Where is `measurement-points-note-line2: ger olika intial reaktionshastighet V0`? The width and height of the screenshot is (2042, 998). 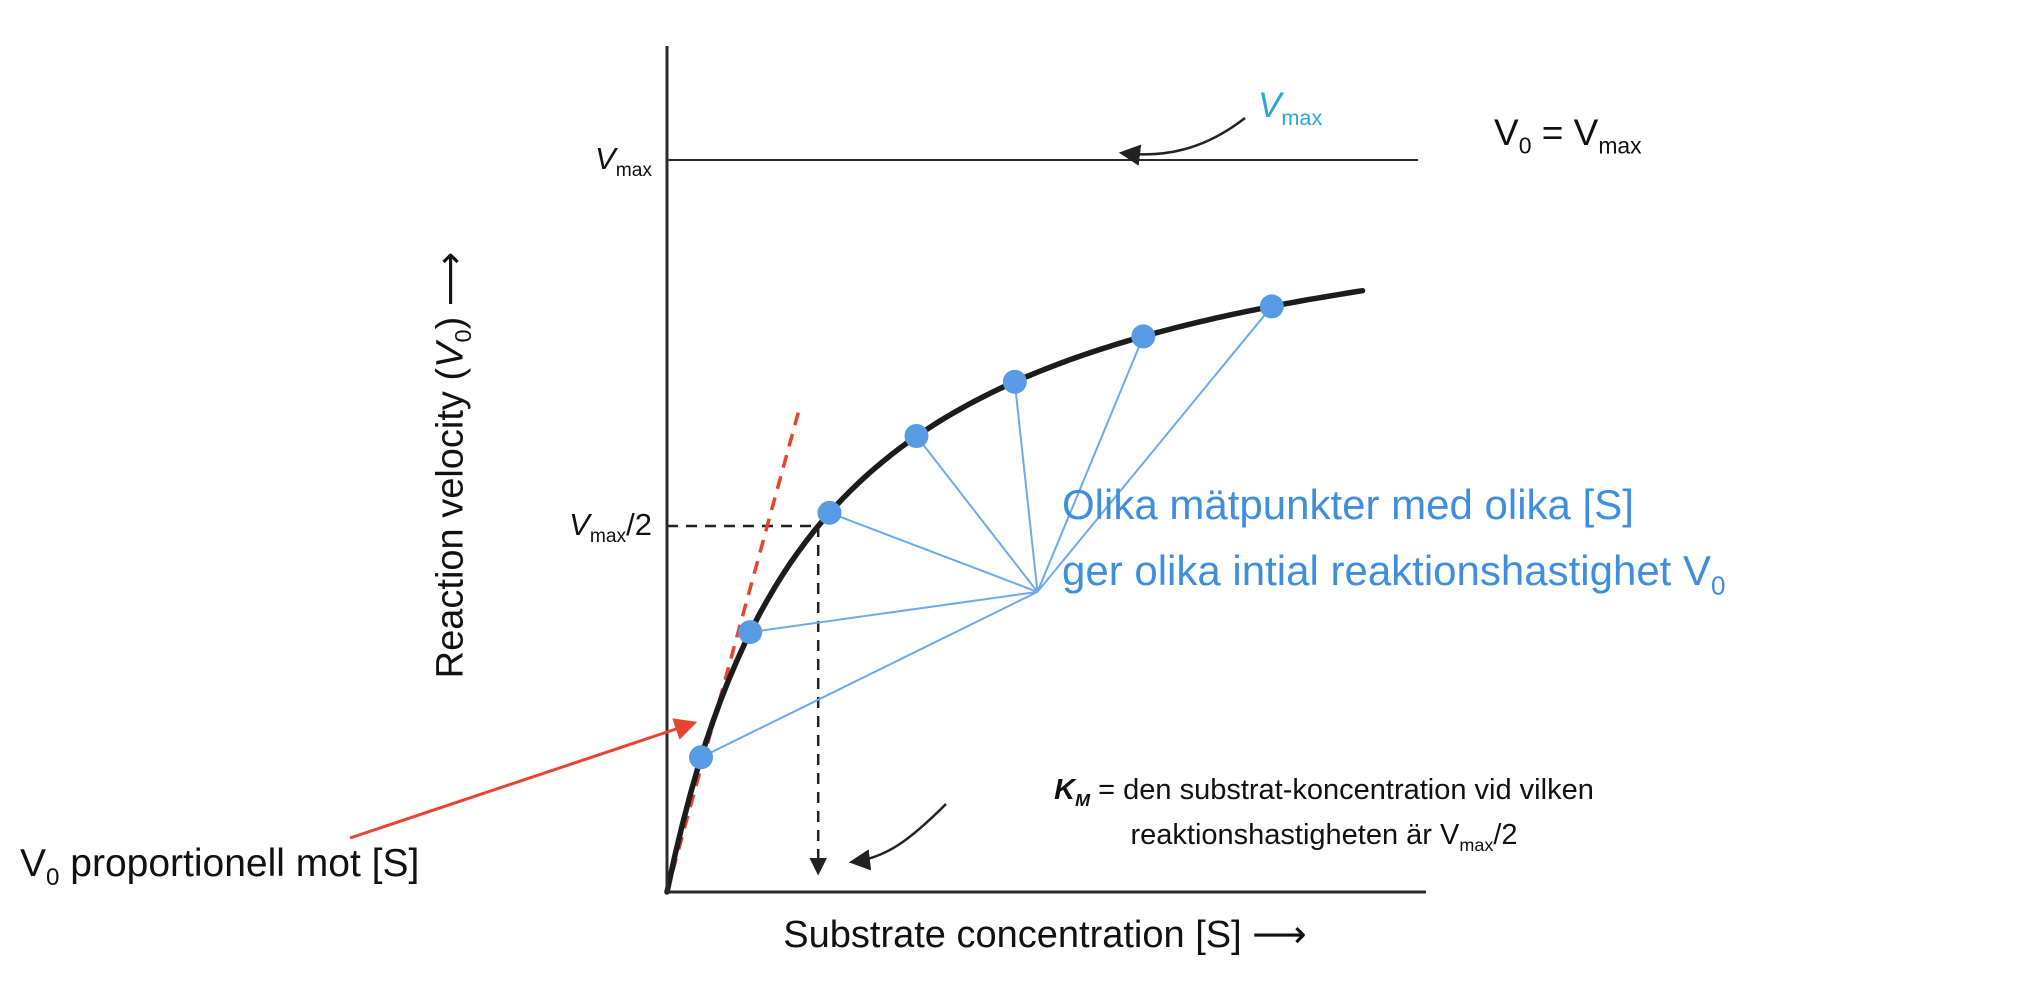 measurement-points-note-line2: ger olika intial reaktionshastighet V0 is located at coordinates (1394, 571).